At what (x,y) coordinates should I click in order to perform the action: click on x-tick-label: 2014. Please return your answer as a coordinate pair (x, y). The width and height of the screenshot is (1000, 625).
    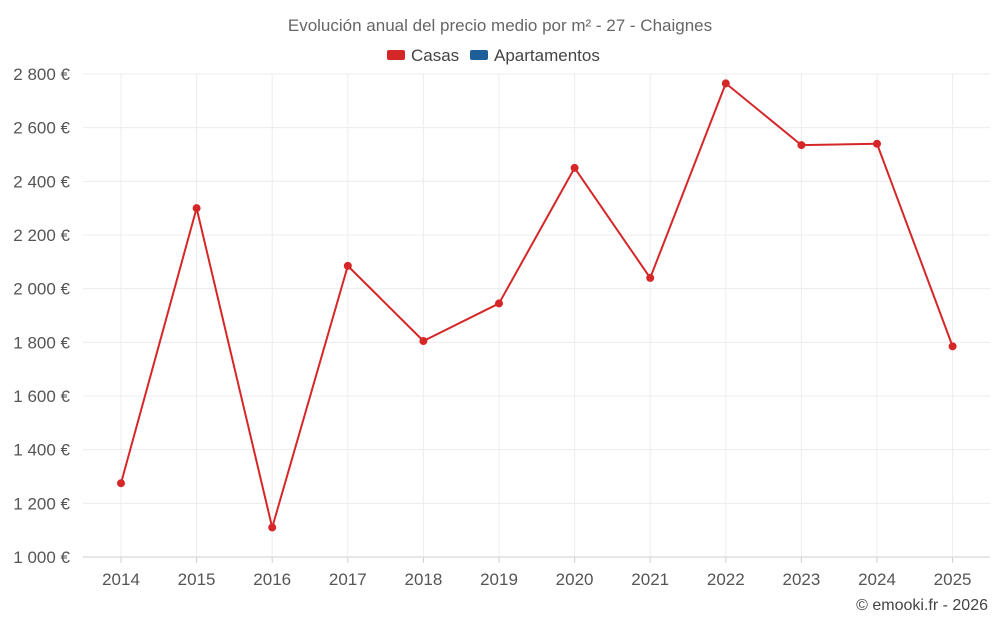
    Looking at the image, I should click on (121, 579).